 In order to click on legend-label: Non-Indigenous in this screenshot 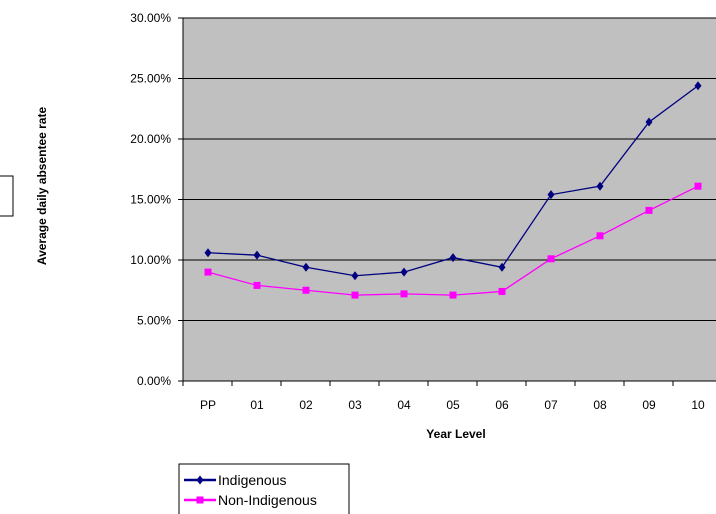, I will do `click(267, 500)`.